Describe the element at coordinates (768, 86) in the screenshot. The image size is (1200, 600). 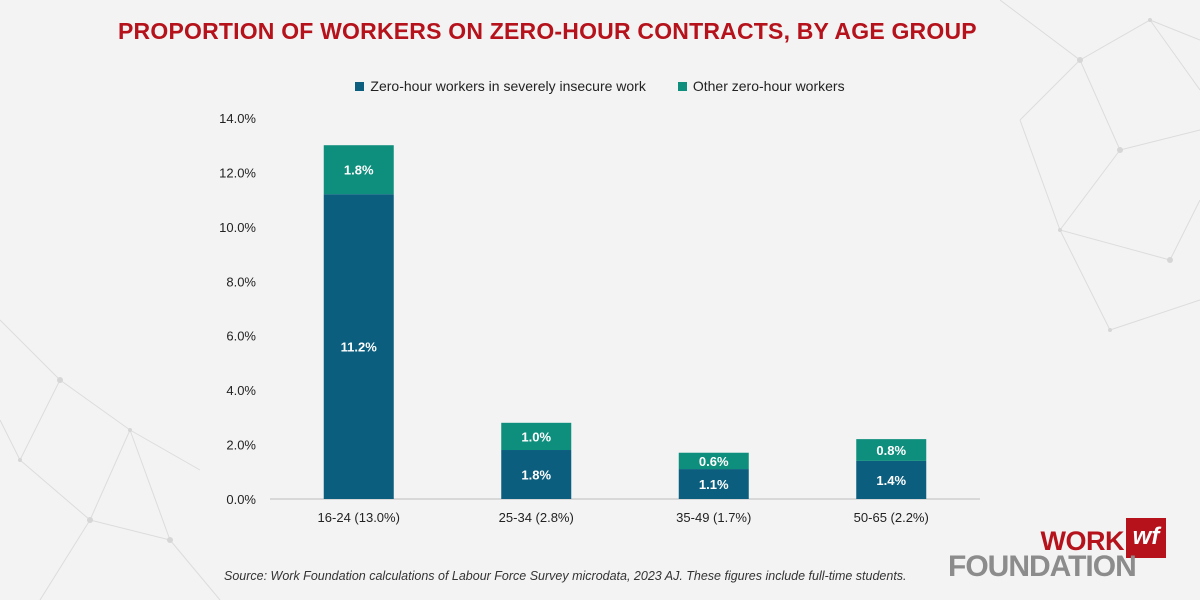
I see `legend-label-series2: Other zero-hour workers` at that location.